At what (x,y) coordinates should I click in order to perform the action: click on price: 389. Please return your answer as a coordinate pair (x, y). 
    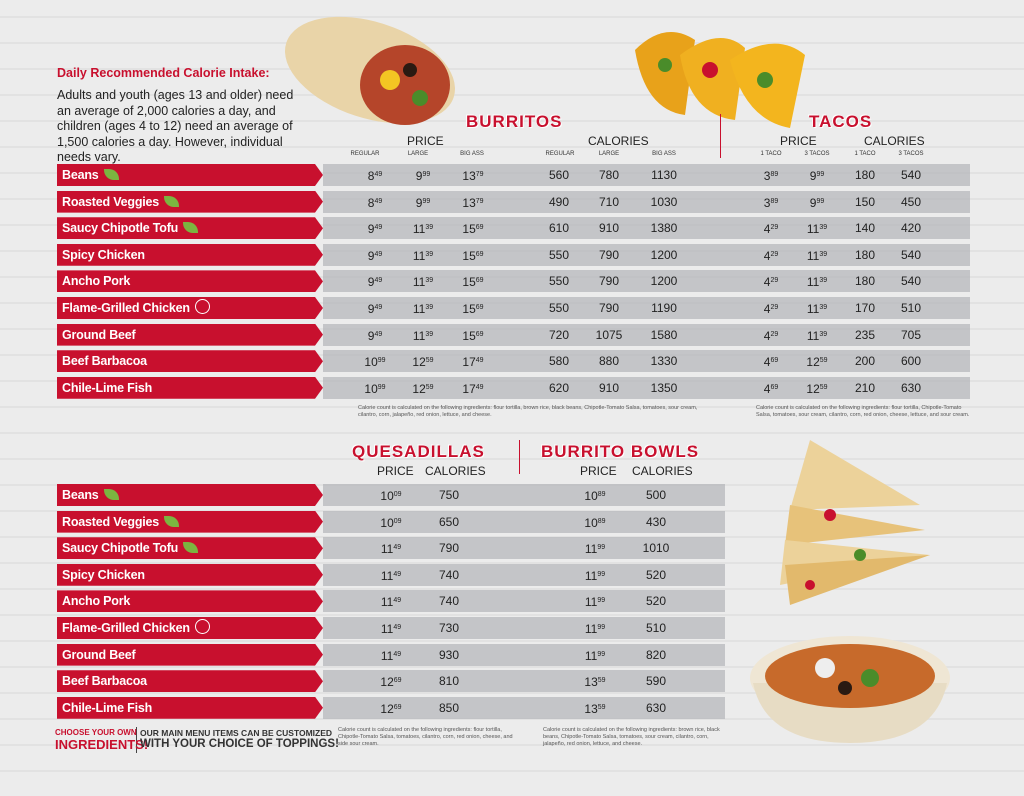
    Looking at the image, I should click on (771, 175).